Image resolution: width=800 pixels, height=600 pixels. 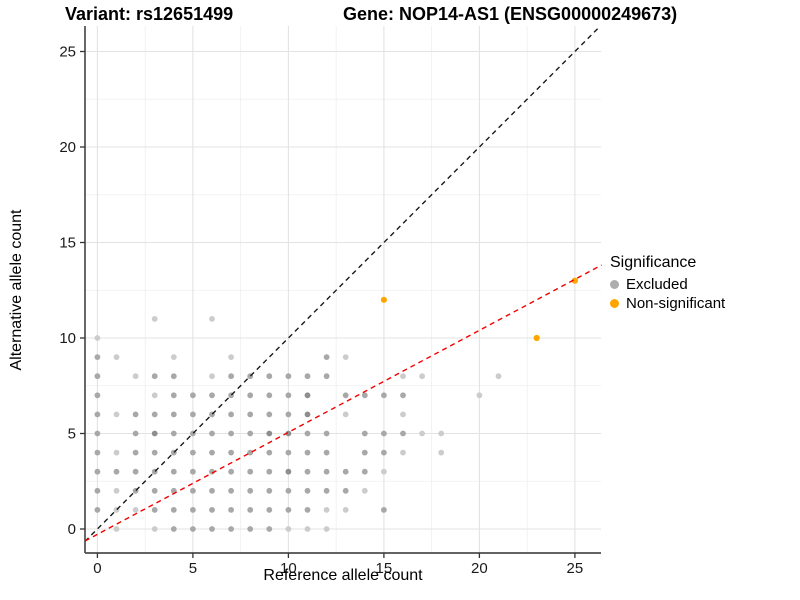 What do you see at coordinates (479, 309) in the screenshot?
I see `points-non-significant` at bounding box center [479, 309].